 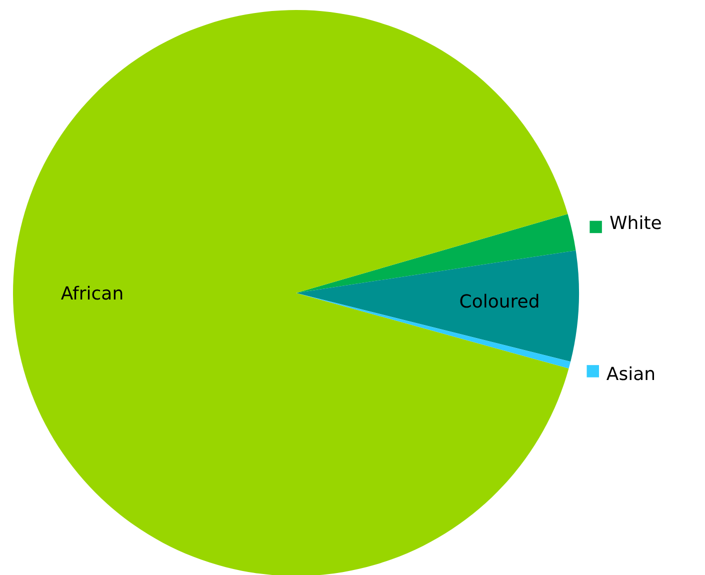 I want to click on legend-label: Asian, so click(x=631, y=374).